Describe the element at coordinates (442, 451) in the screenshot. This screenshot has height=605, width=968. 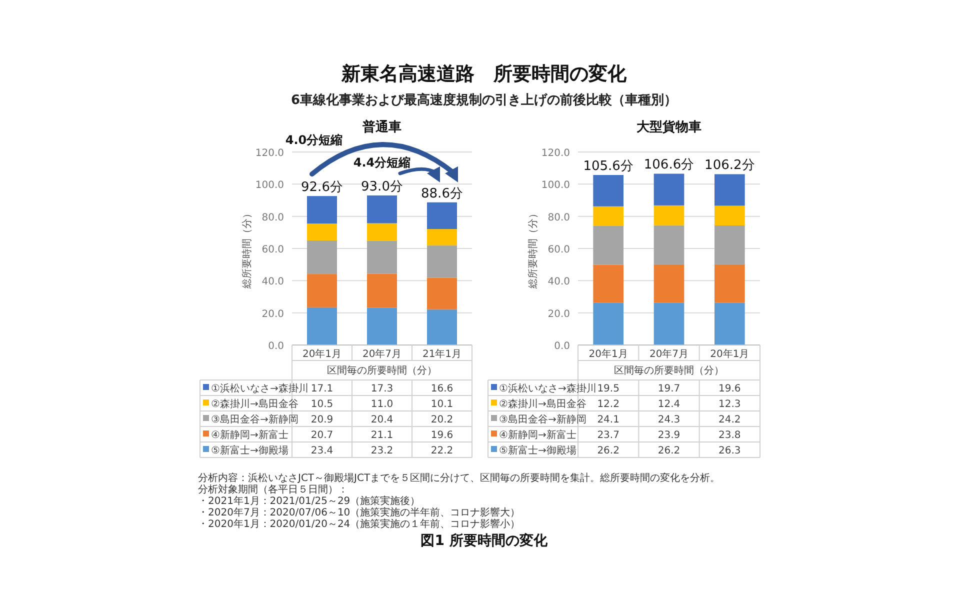
I see `data-label: 22.2` at that location.